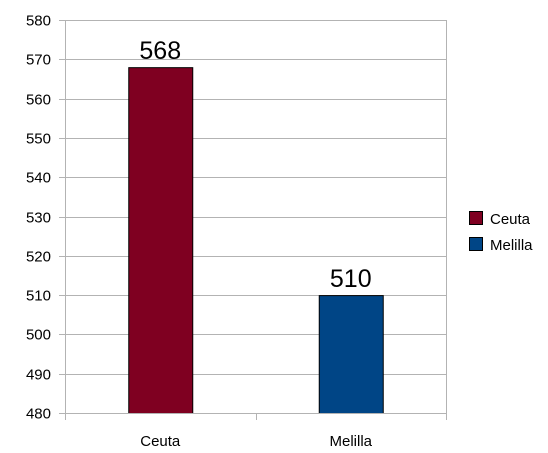 The height and width of the screenshot is (453, 548). What do you see at coordinates (511, 245) in the screenshot?
I see `legend-label-melilla: Melilla` at bounding box center [511, 245].